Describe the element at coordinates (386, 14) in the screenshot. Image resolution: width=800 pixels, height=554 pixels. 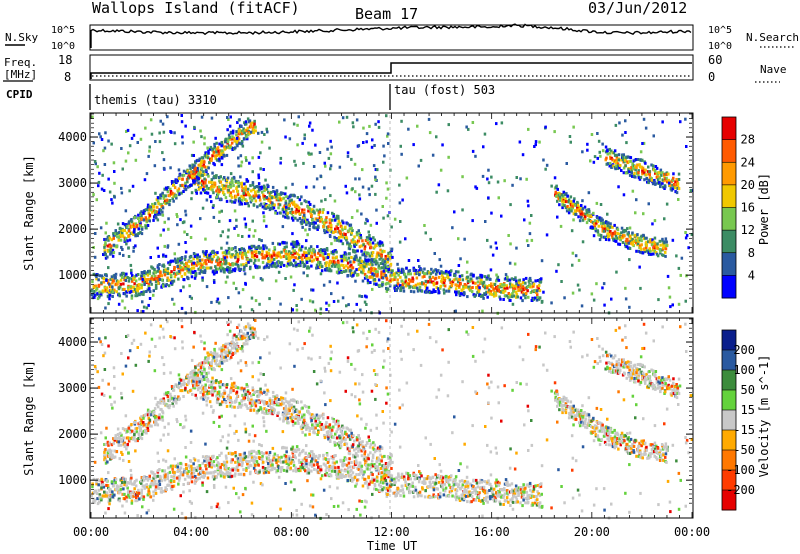
I see `beam-title: Beam 17` at that location.